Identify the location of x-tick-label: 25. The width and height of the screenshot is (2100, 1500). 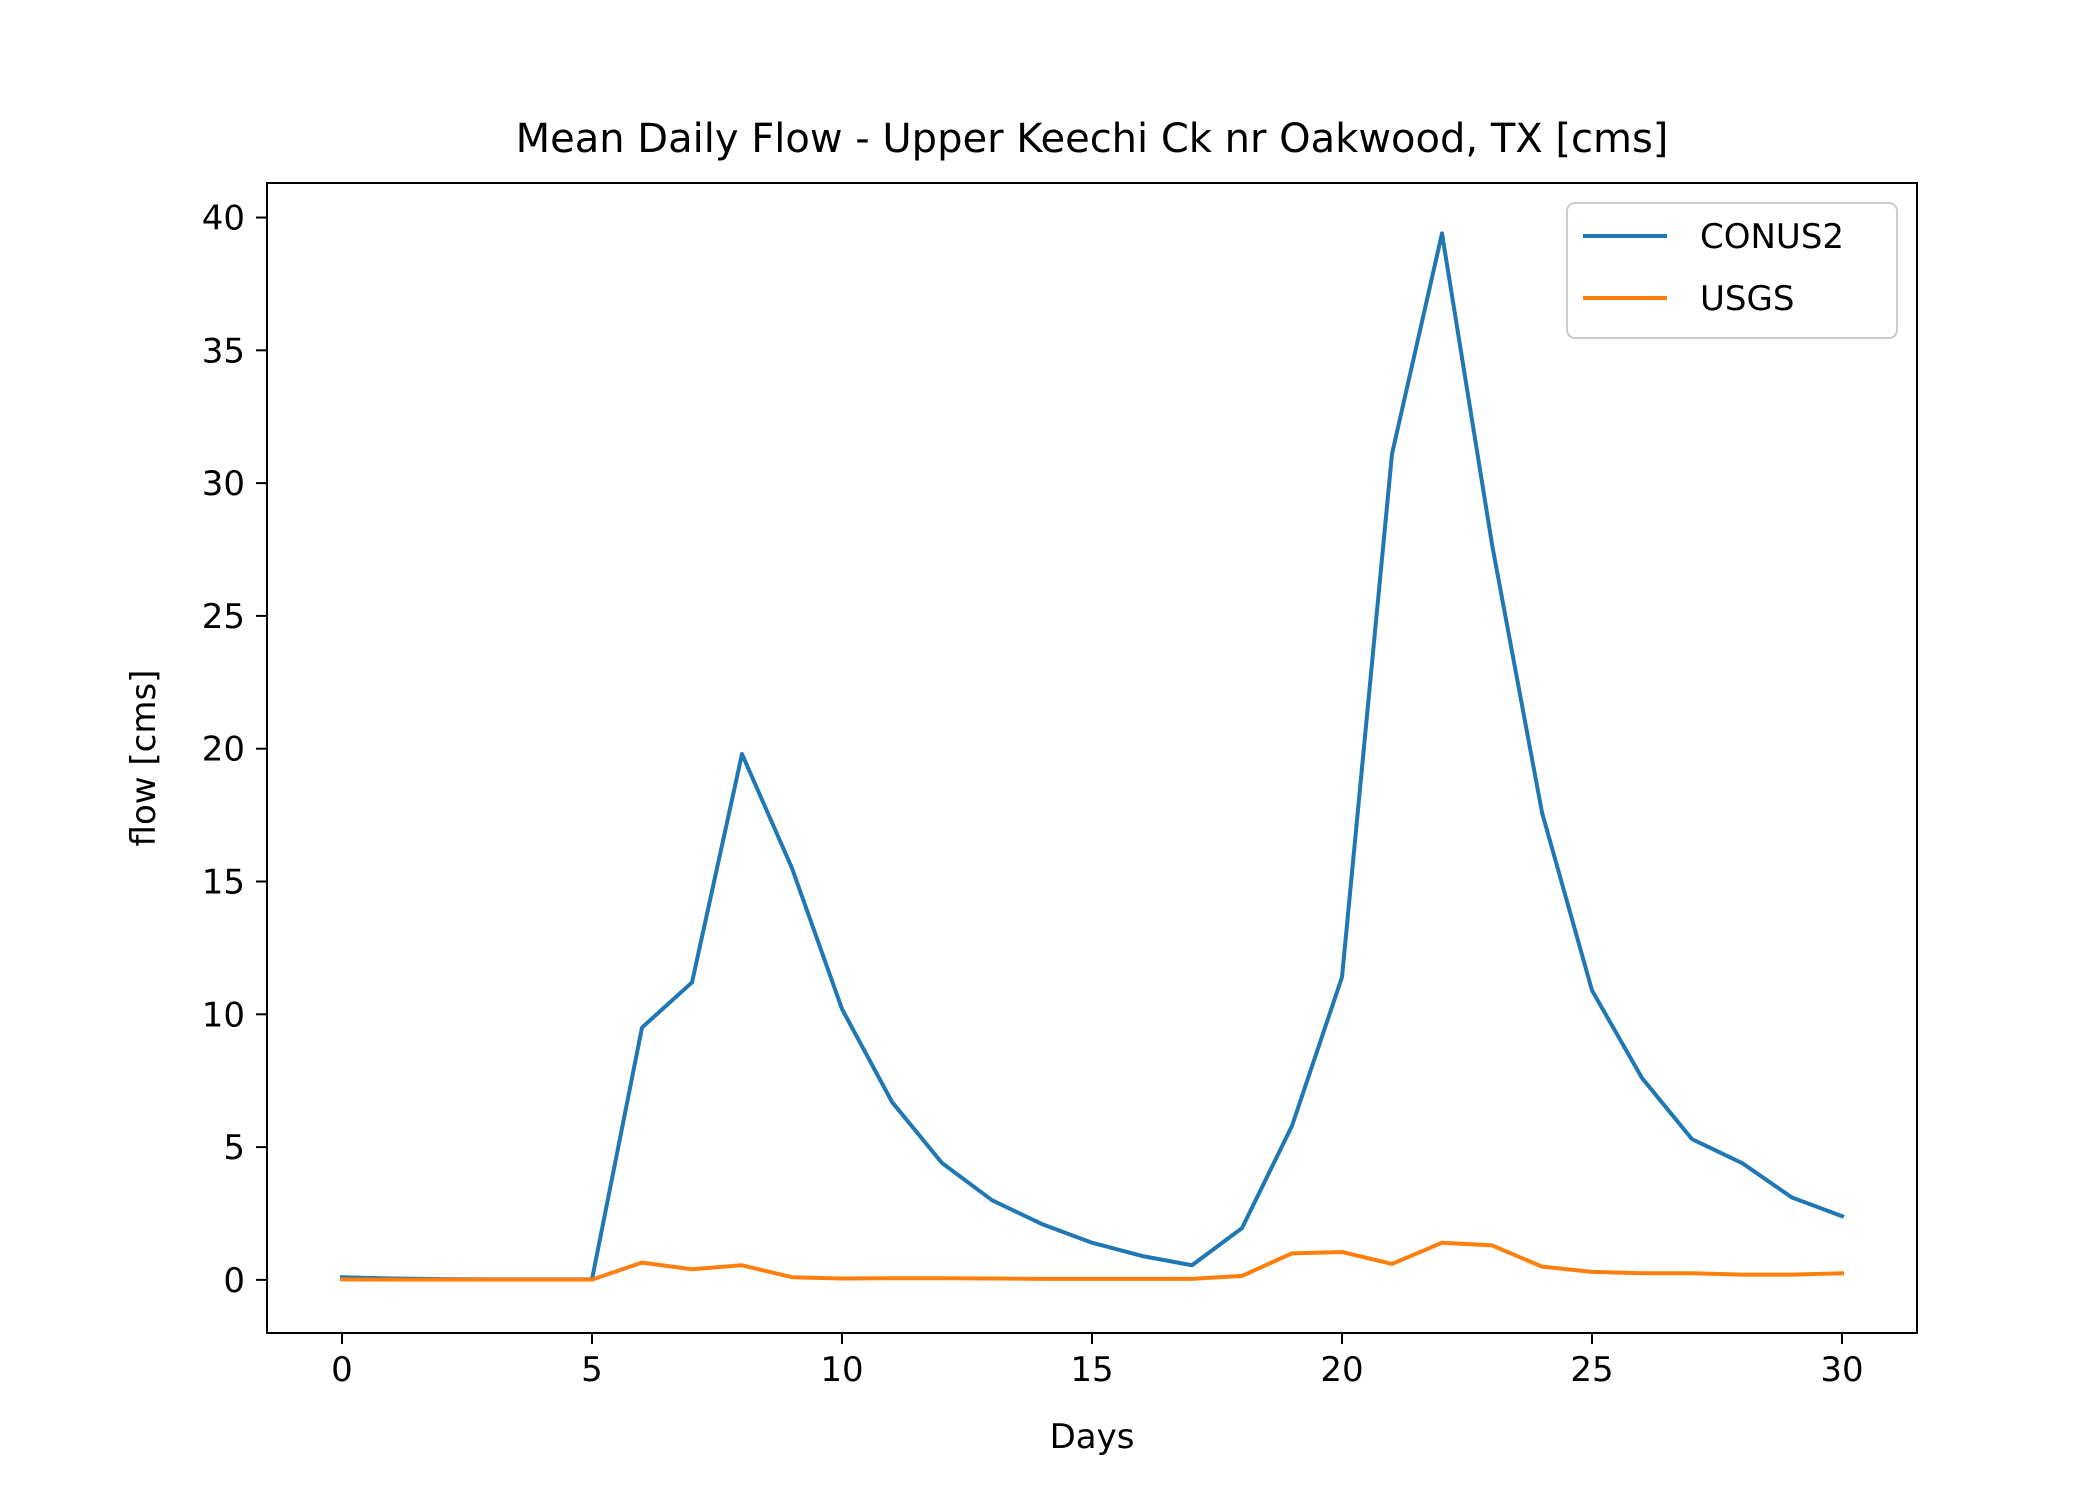
(1591, 1370).